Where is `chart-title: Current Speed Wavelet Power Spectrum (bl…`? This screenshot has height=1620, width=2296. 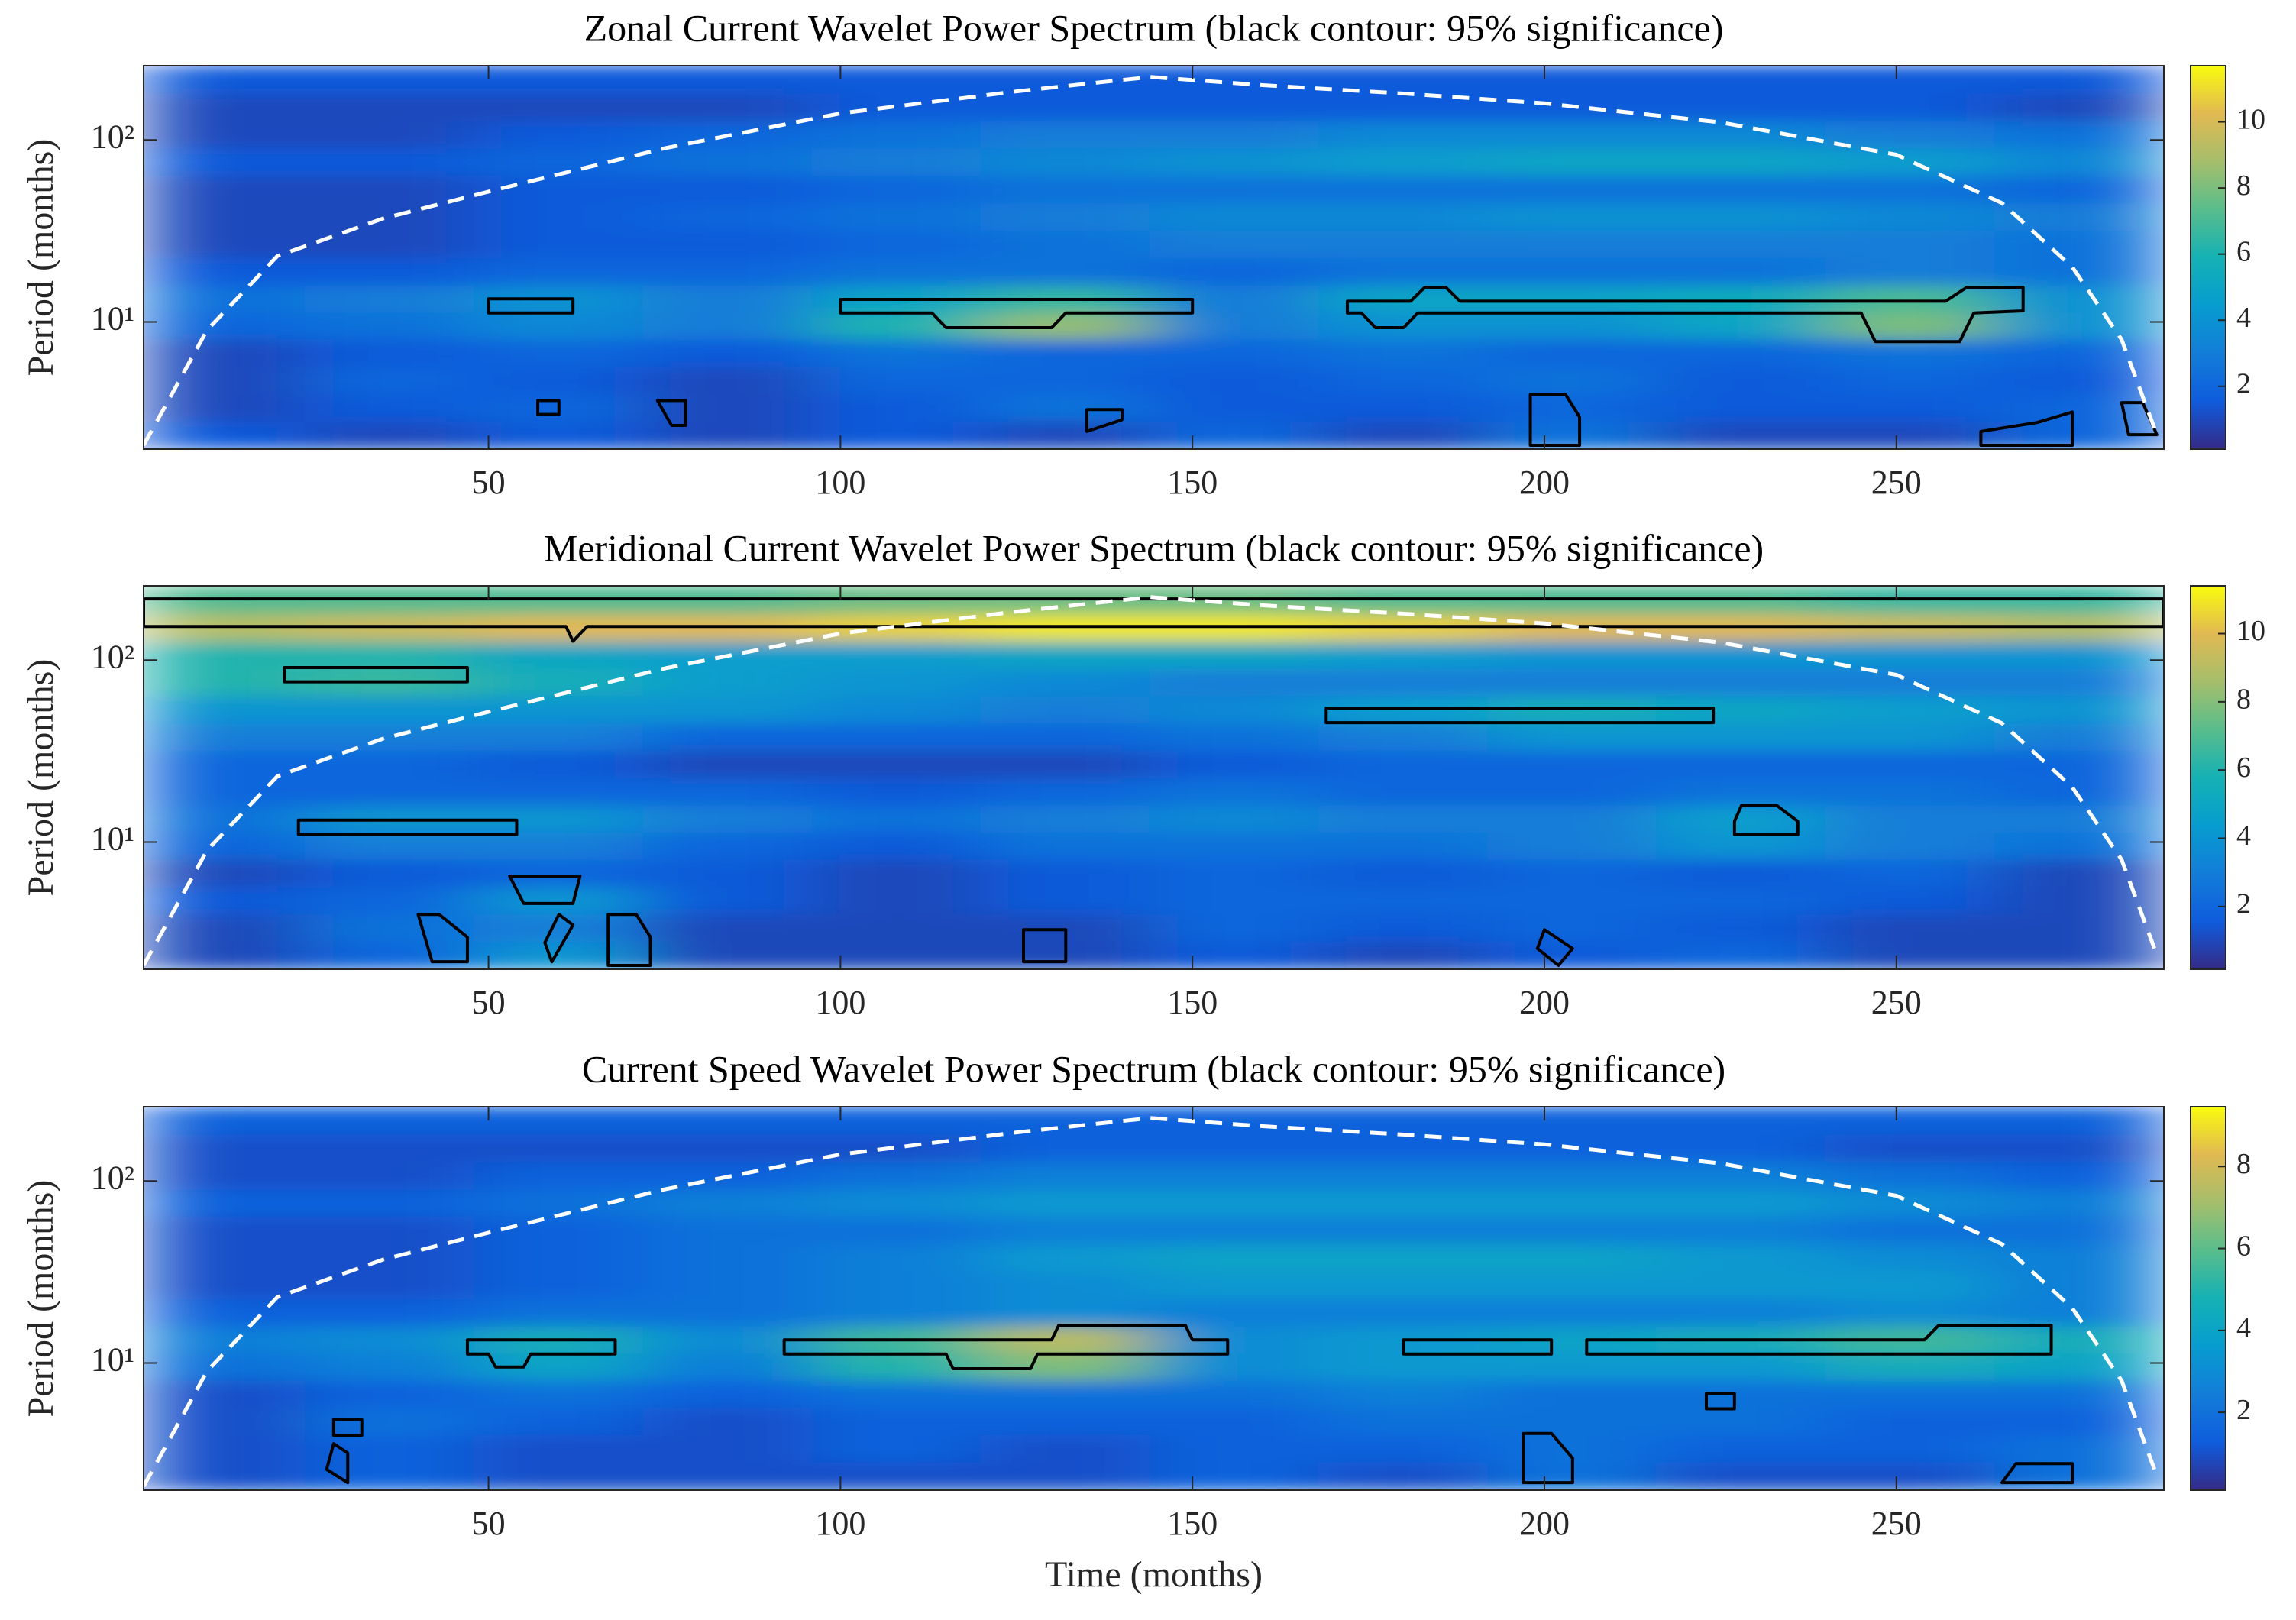 chart-title: Current Speed Wavelet Power Spectrum (bl… is located at coordinates (1153, 1068).